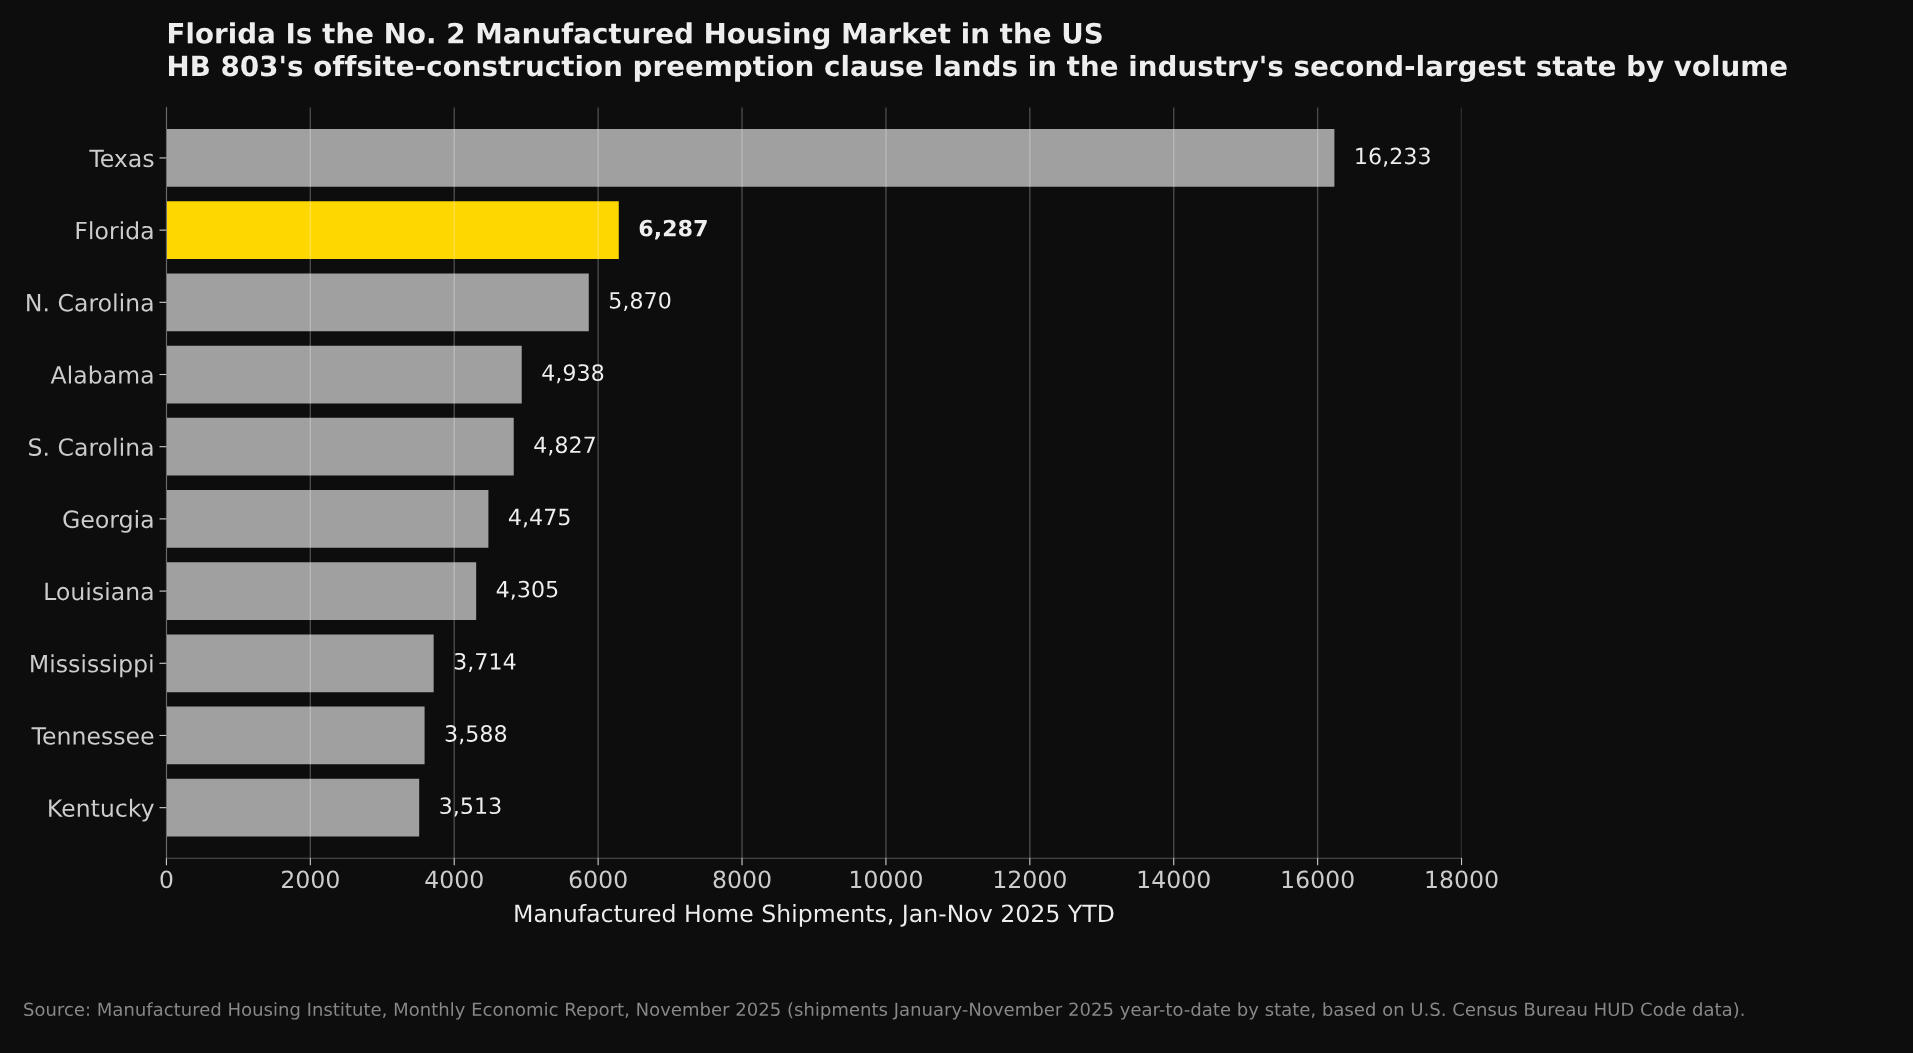 This screenshot has width=1913, height=1053. Describe the element at coordinates (91, 447) in the screenshot. I see `y-tick-label: S. Carolina` at that location.